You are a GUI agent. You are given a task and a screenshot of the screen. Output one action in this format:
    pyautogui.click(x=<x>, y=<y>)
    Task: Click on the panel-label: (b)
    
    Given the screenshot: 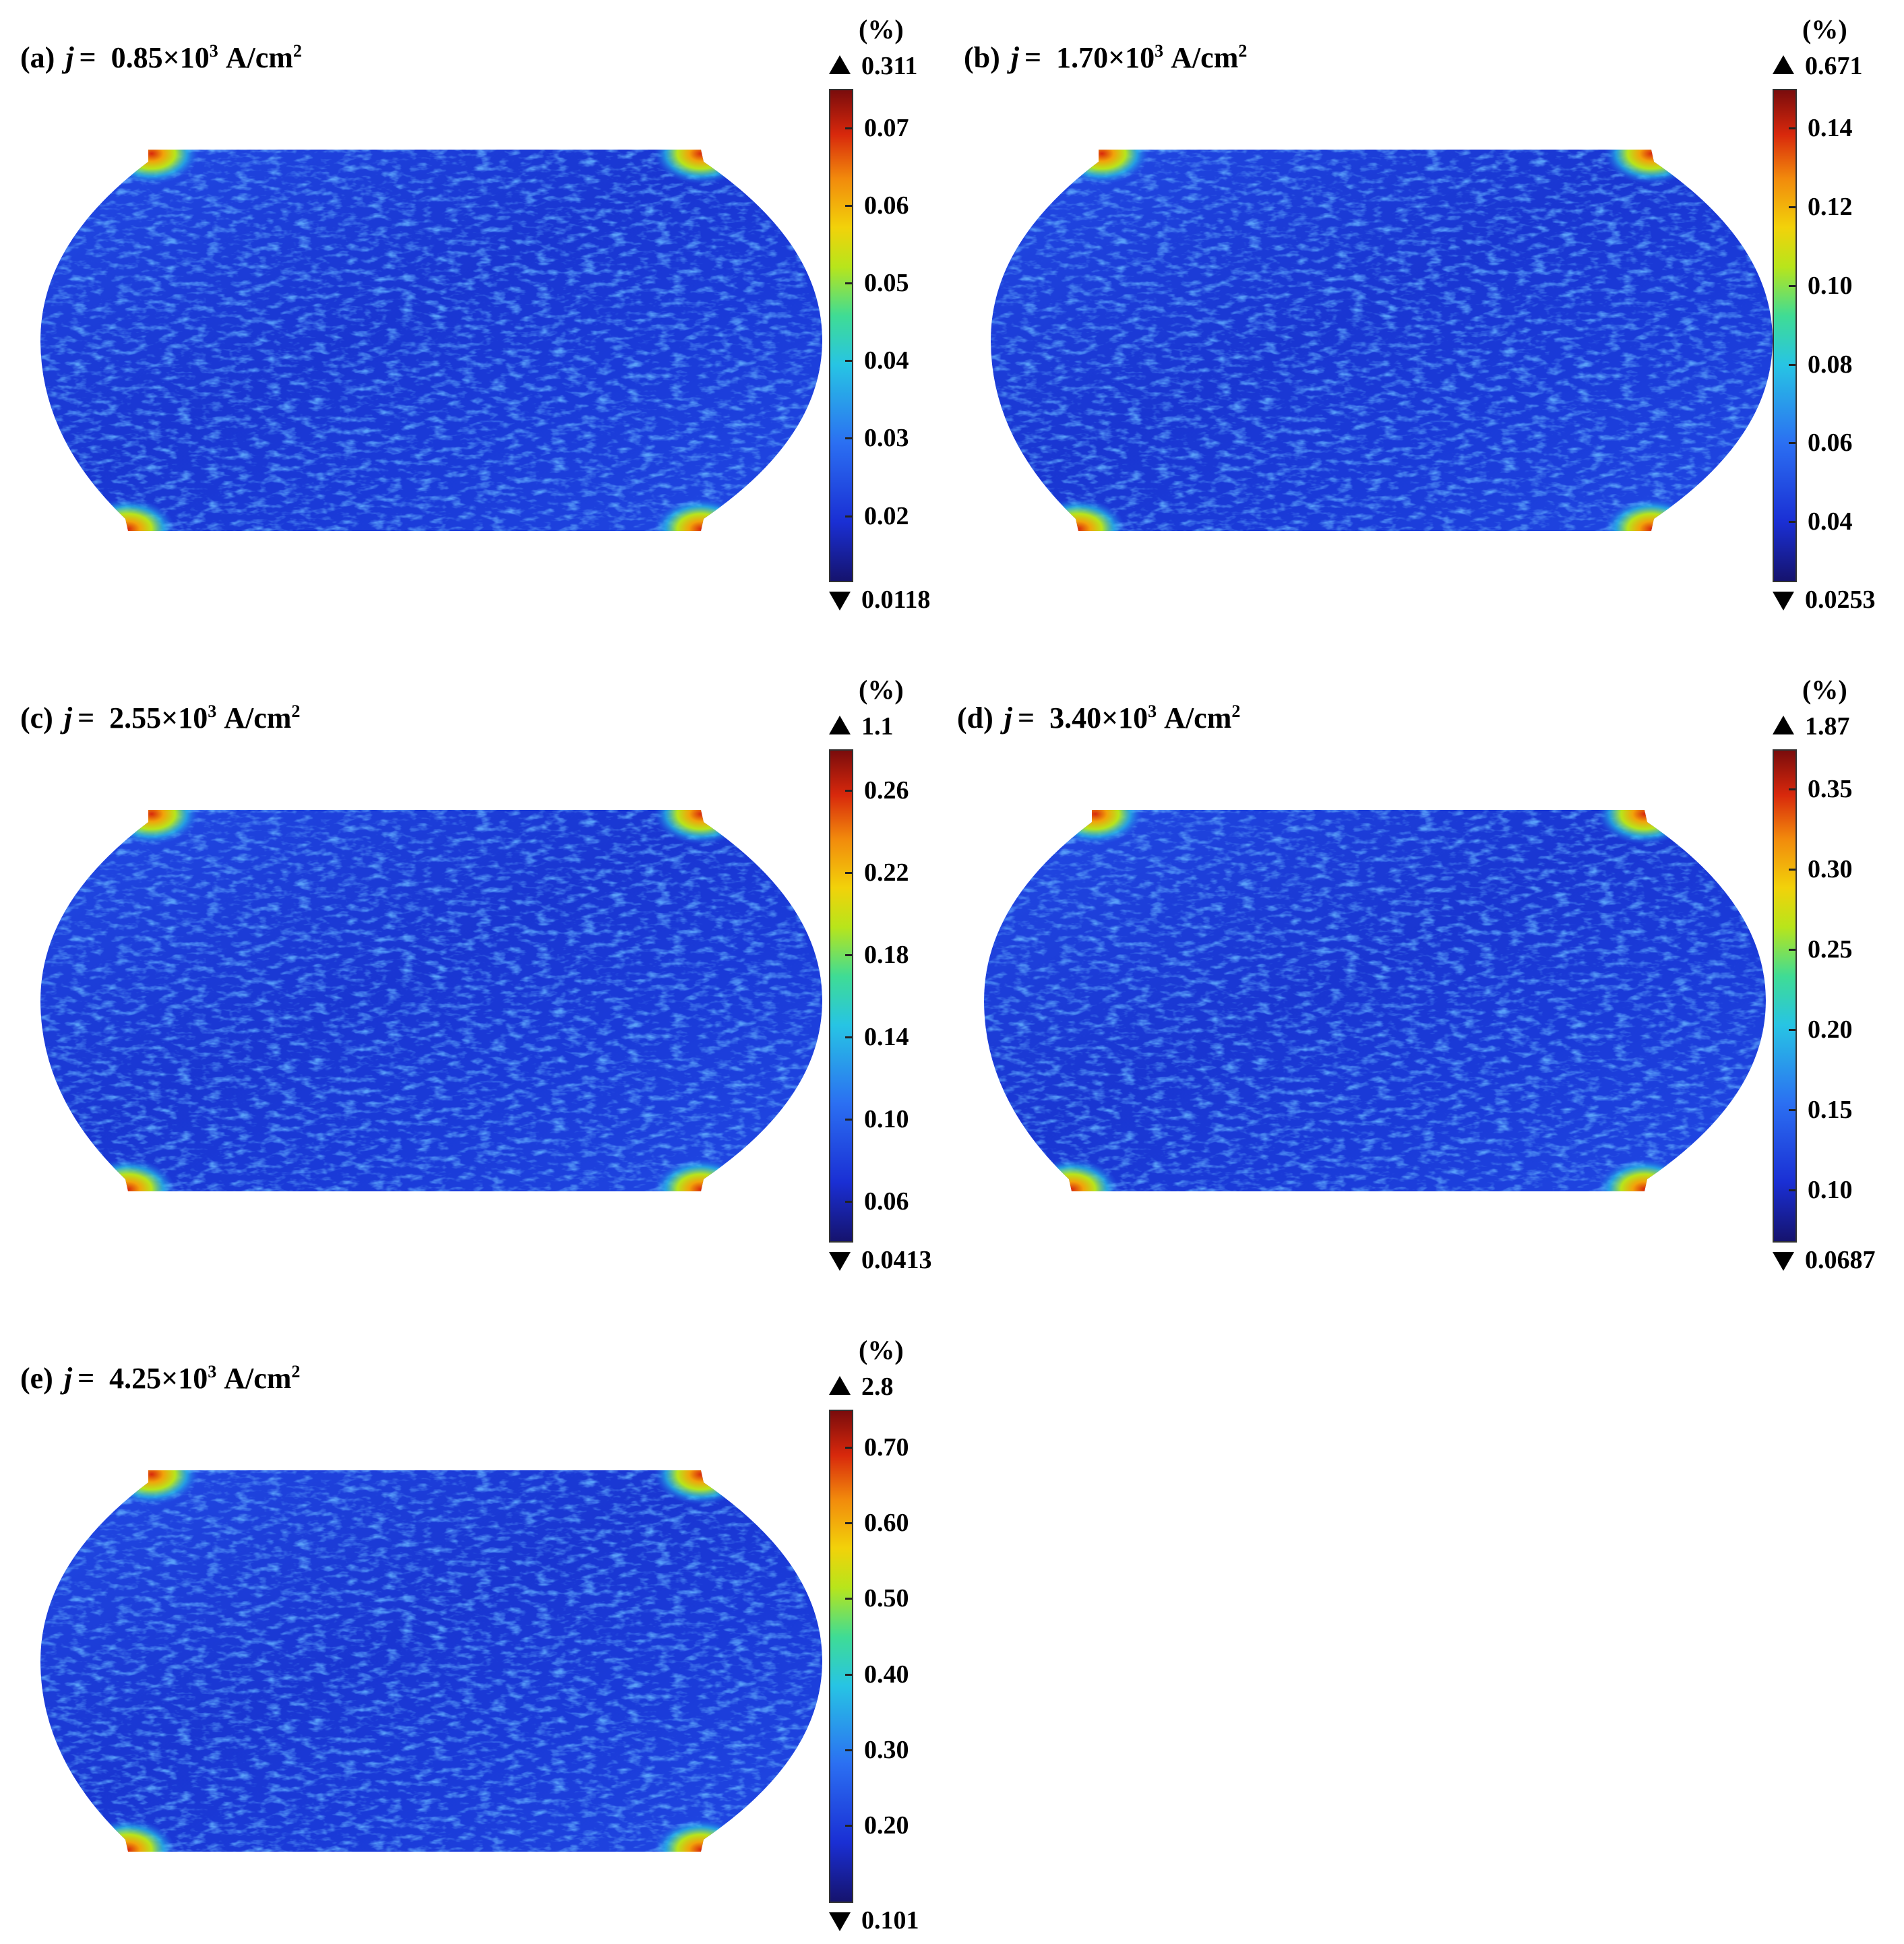 What is the action you would take?
    pyautogui.click(x=982, y=57)
    